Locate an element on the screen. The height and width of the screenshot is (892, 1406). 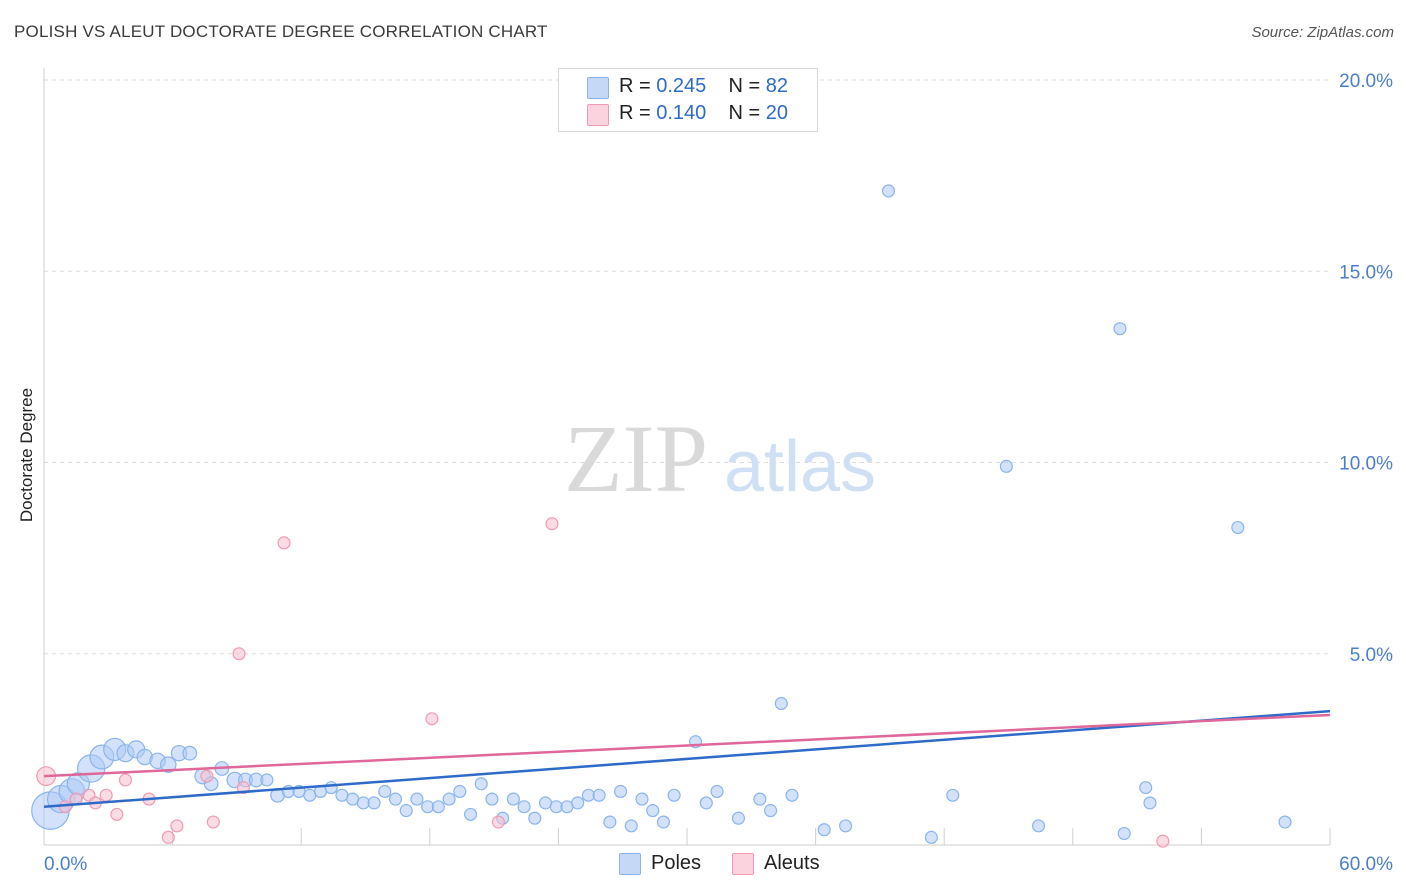
trend-line-poles is located at coordinates (687, 758).